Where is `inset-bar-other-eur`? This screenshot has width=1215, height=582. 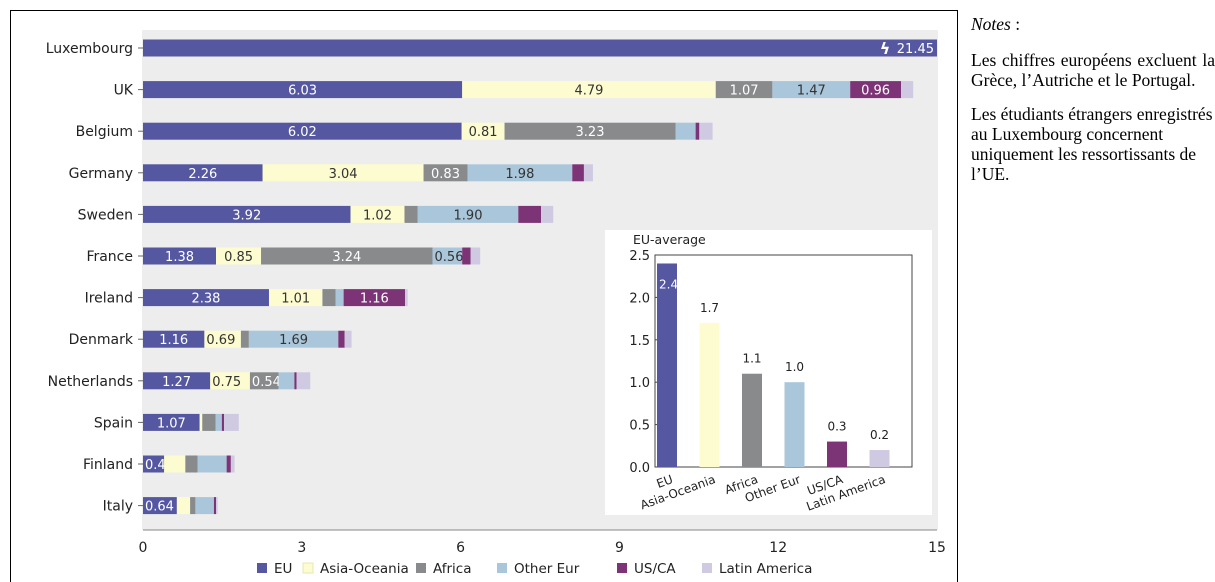 inset-bar-other-eur is located at coordinates (794, 424).